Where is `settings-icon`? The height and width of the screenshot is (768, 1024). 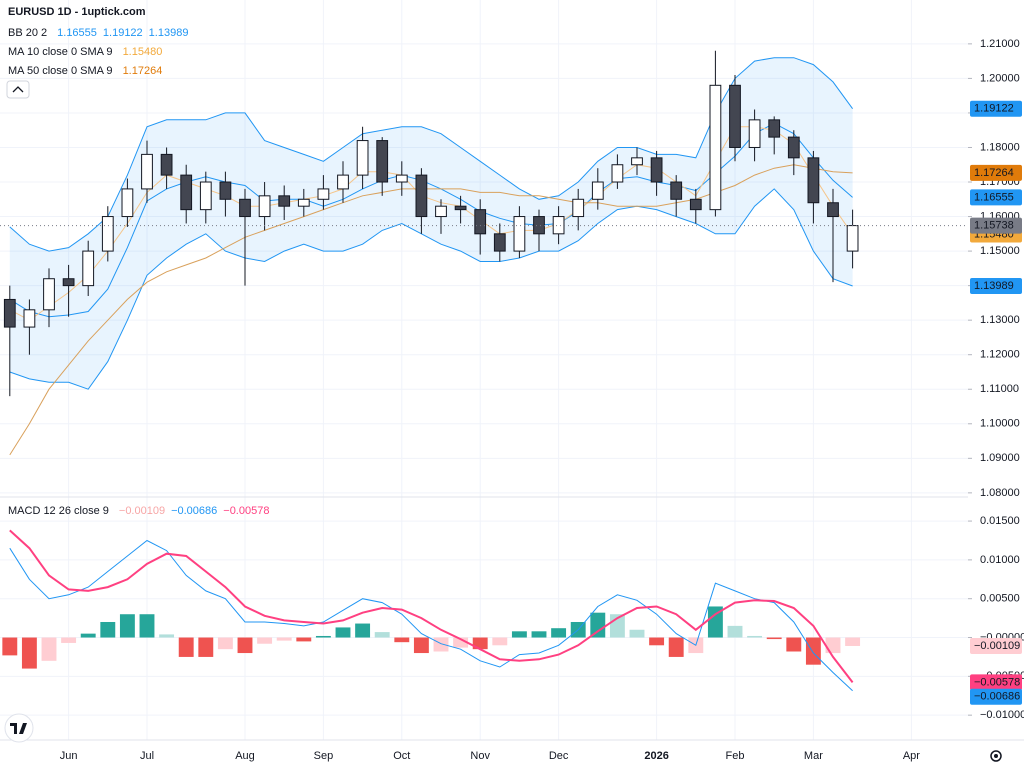 settings-icon is located at coordinates (996, 756).